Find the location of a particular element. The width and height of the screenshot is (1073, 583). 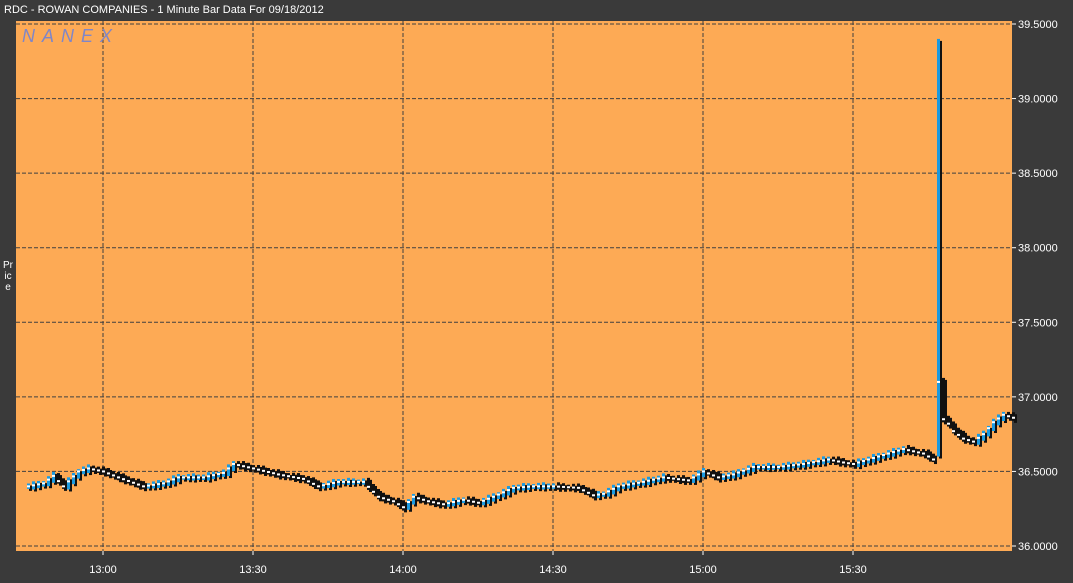

y-tick-label: 38.5000 is located at coordinates (1038, 174).